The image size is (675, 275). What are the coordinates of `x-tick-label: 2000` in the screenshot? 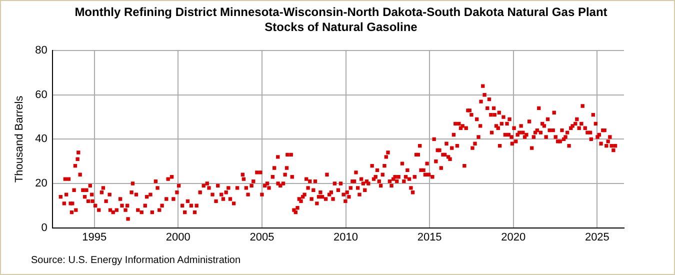 It's located at (178, 237).